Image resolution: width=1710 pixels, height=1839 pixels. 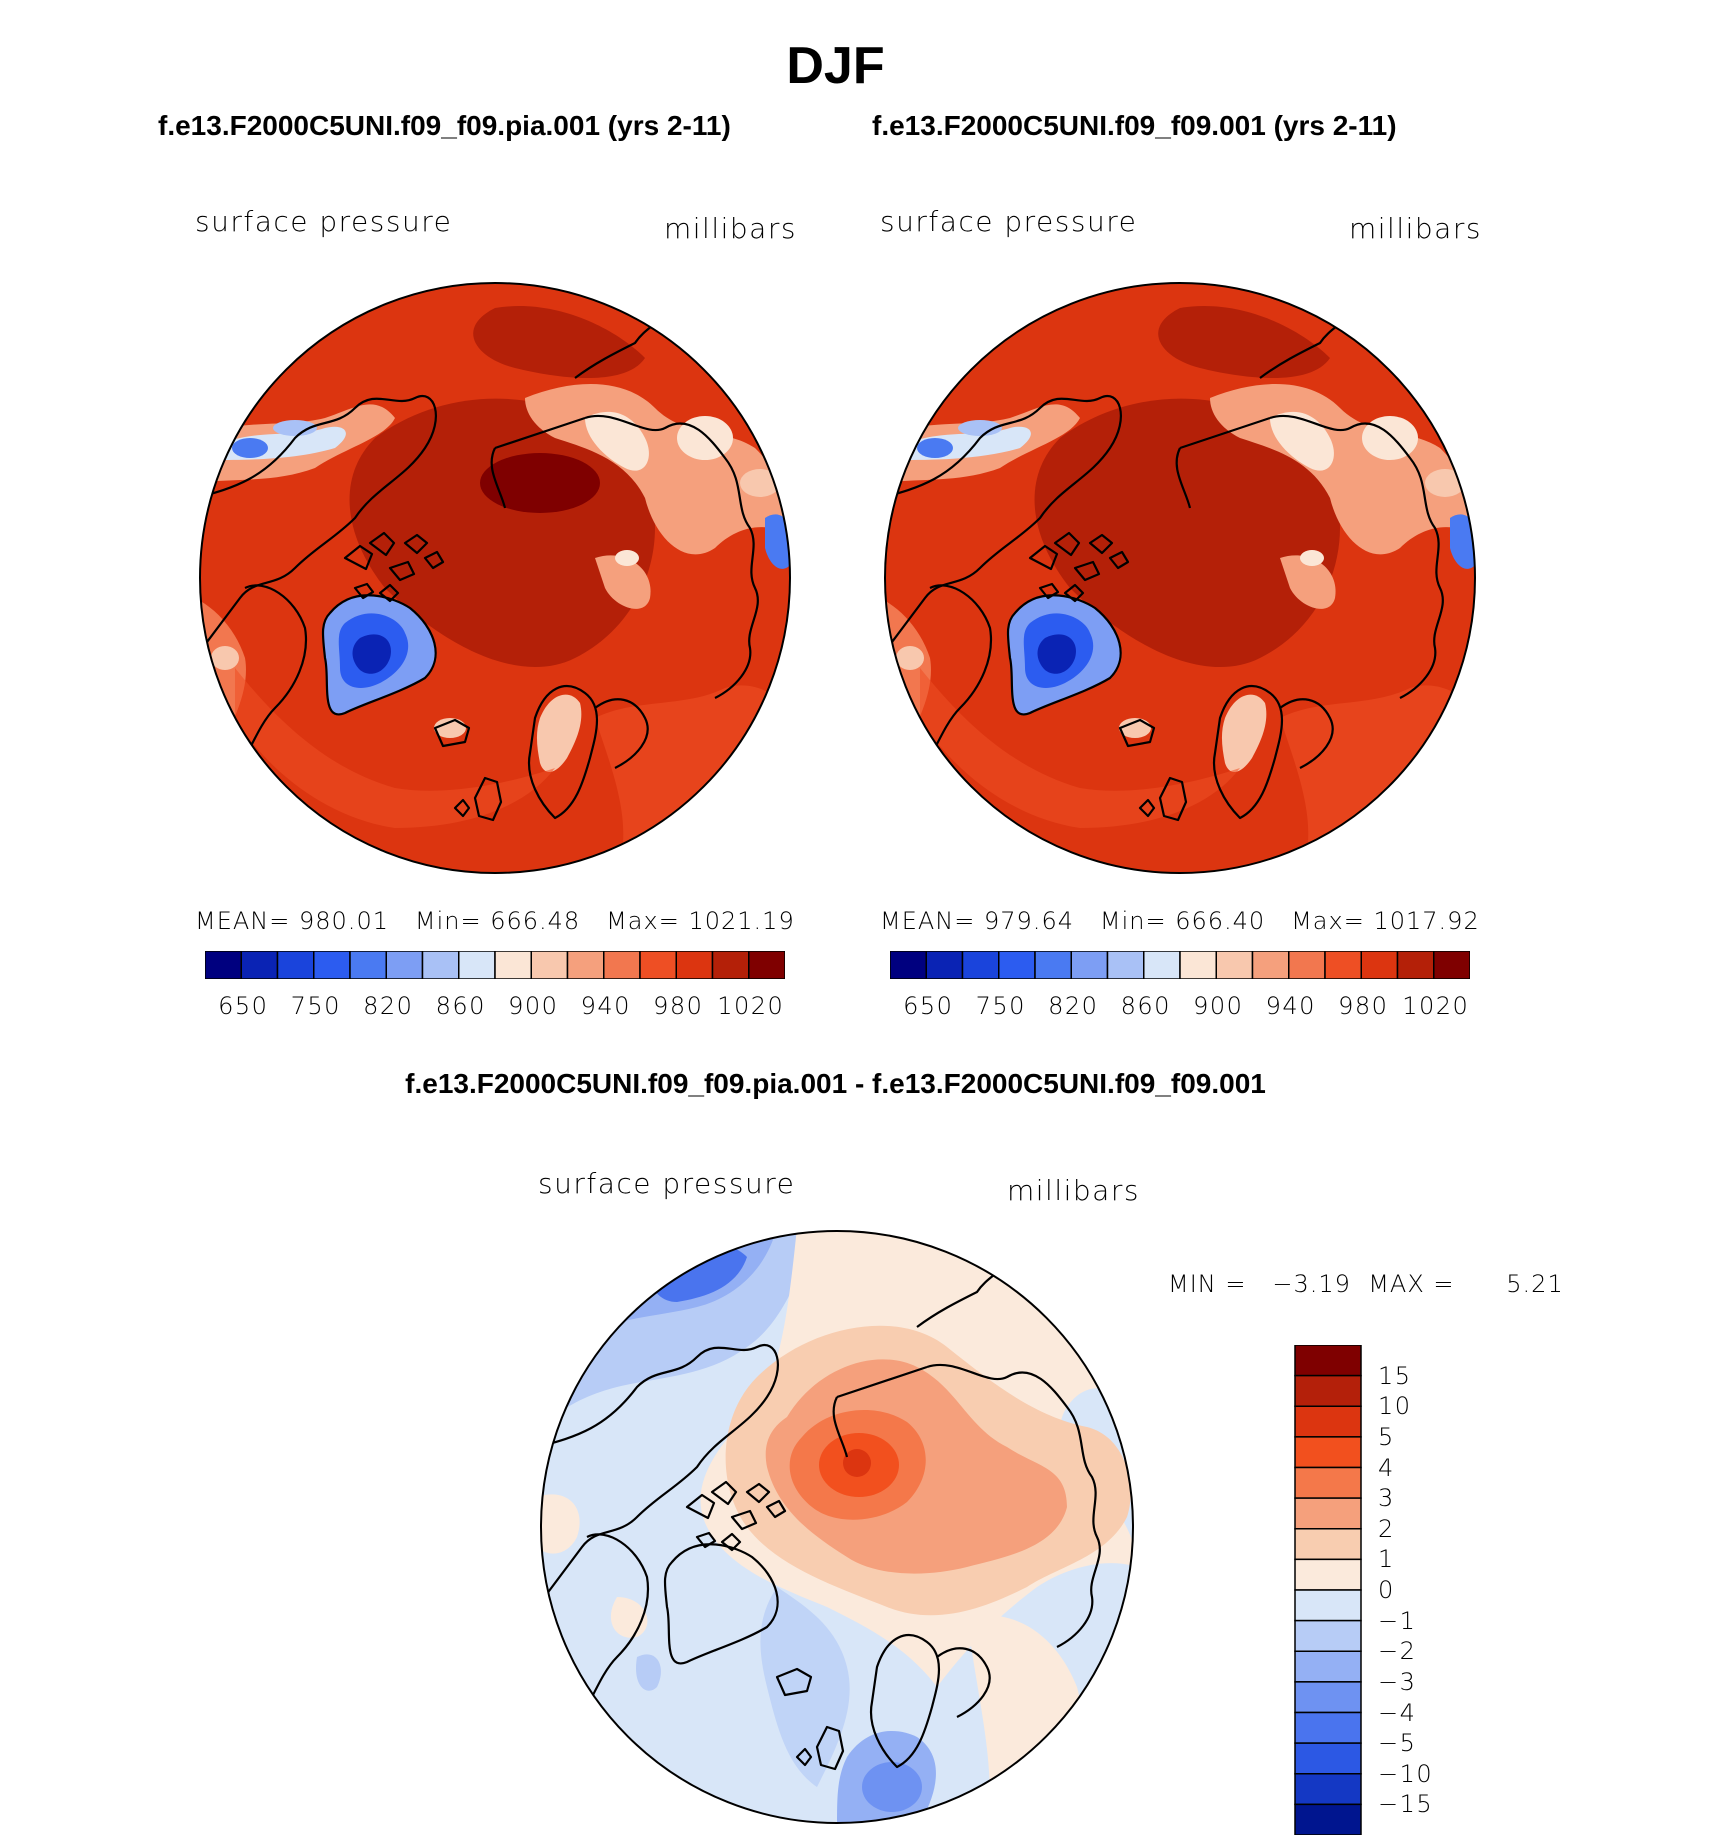 What do you see at coordinates (1411, 1284) in the screenshot?
I see `difference-max-label: MAX =` at bounding box center [1411, 1284].